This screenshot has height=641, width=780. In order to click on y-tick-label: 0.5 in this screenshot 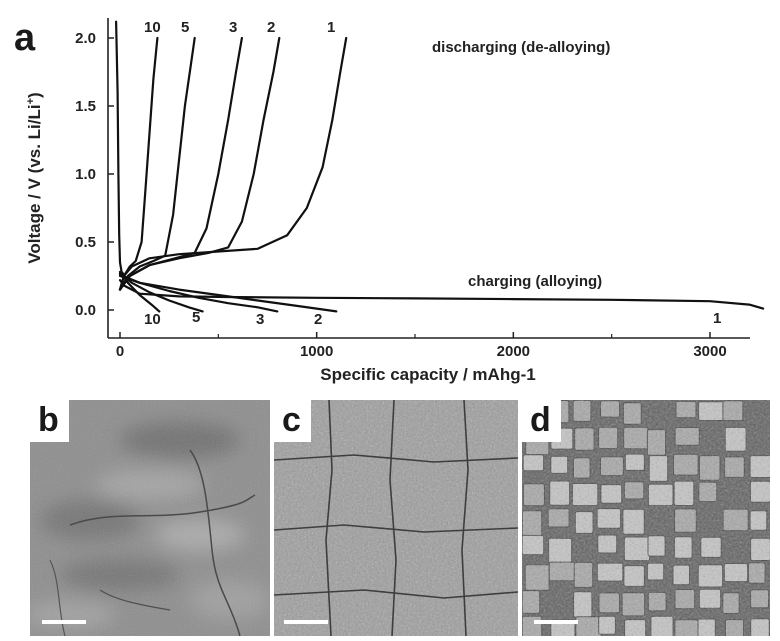, I will do `click(85, 242)`.